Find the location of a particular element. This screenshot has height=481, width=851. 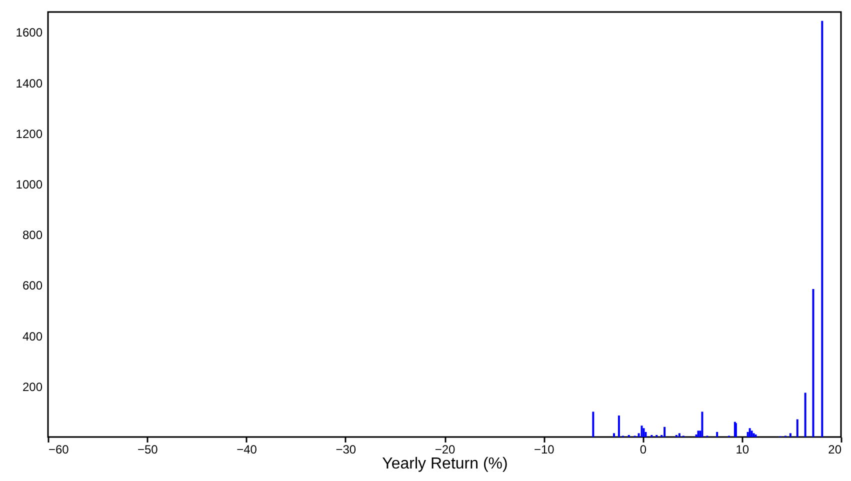

x-tick-label: −10 is located at coordinates (544, 449).